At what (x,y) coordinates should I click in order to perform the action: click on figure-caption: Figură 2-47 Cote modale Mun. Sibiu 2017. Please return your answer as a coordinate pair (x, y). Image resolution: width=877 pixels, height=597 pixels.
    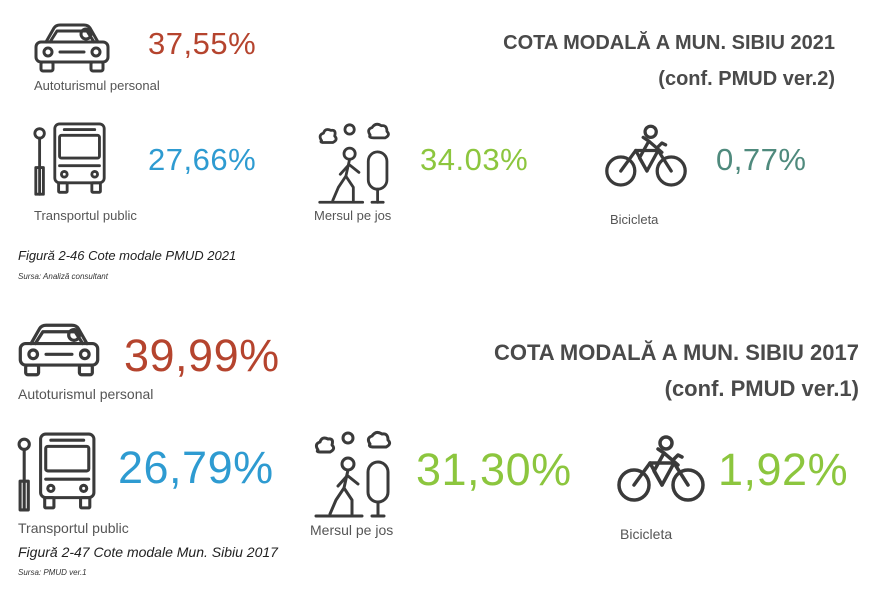
    Looking at the image, I should click on (148, 552).